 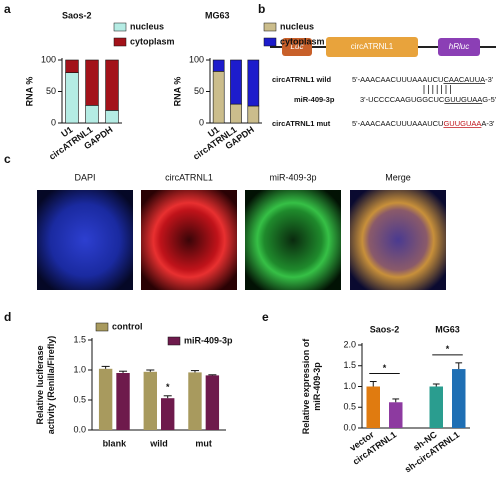 I want to click on legend-label: control, so click(x=127, y=326).